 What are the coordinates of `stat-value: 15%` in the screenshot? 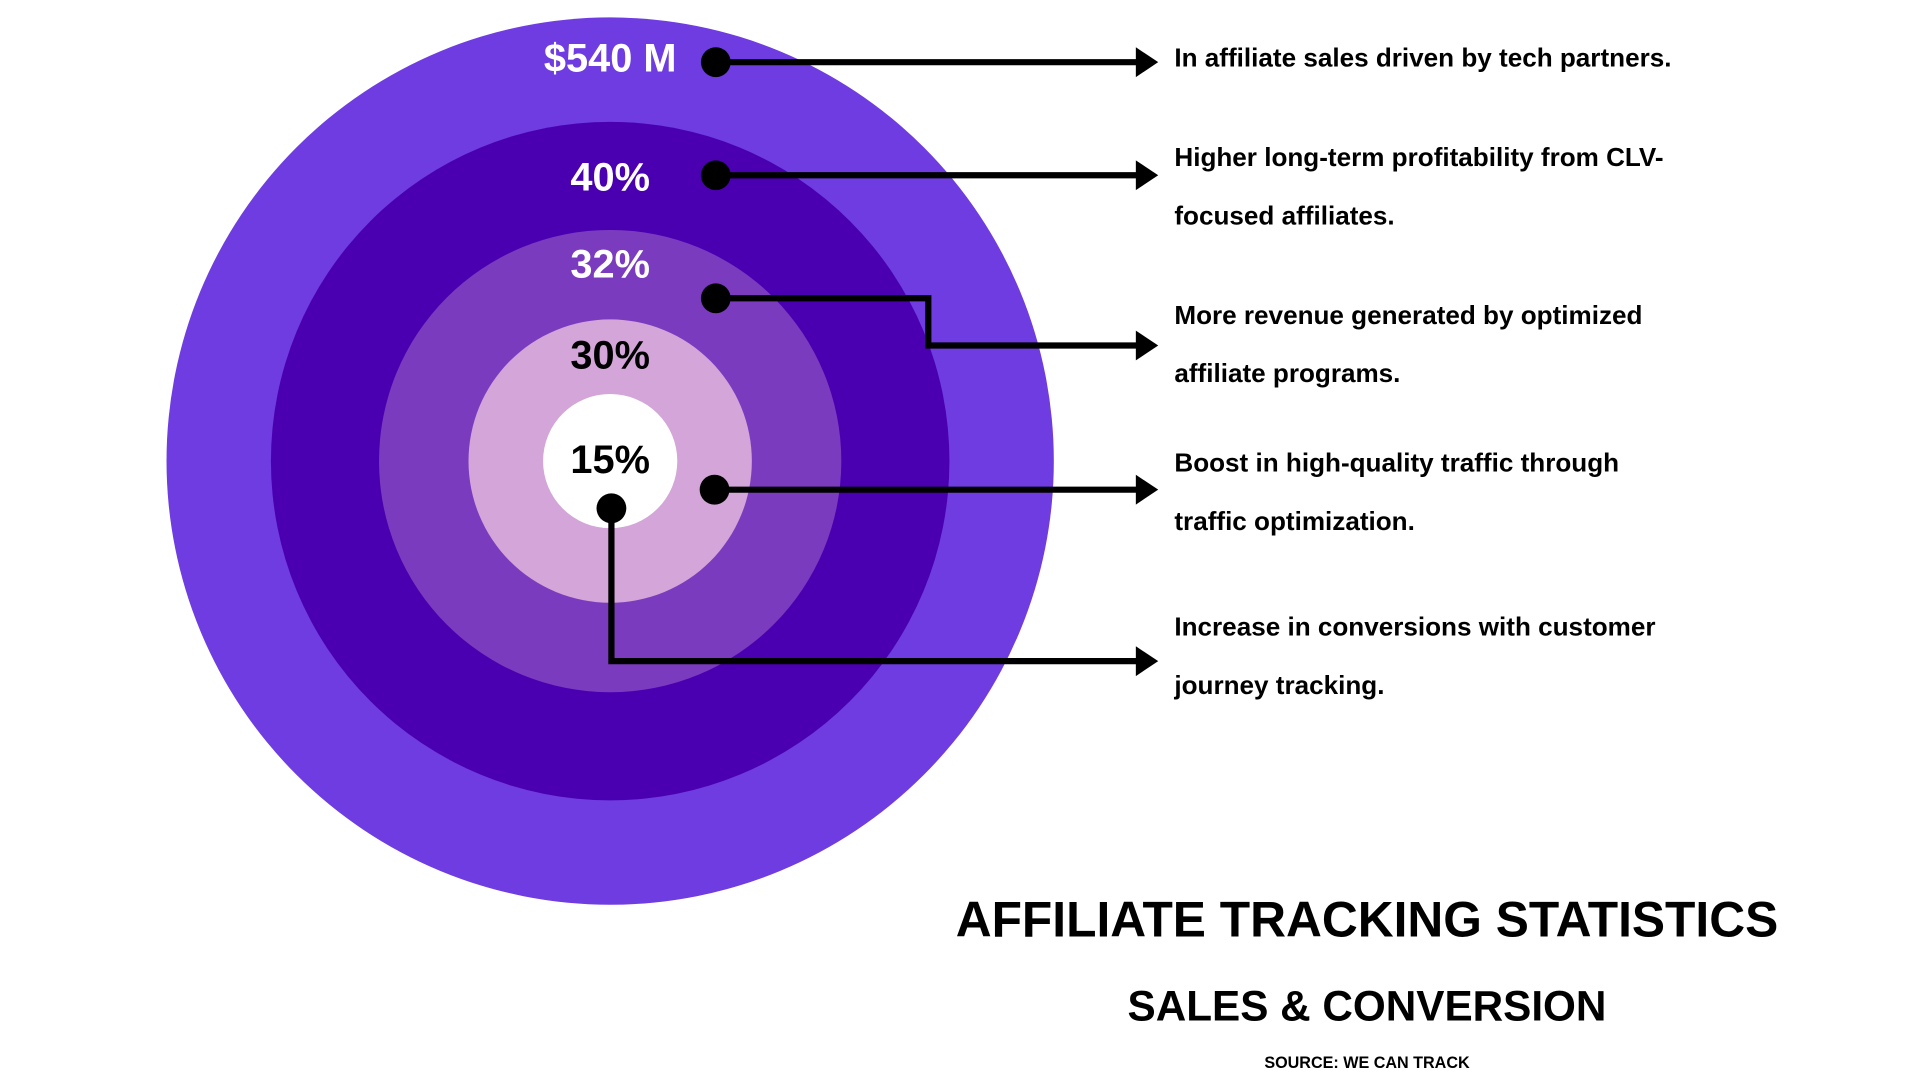 It's located at (610, 460).